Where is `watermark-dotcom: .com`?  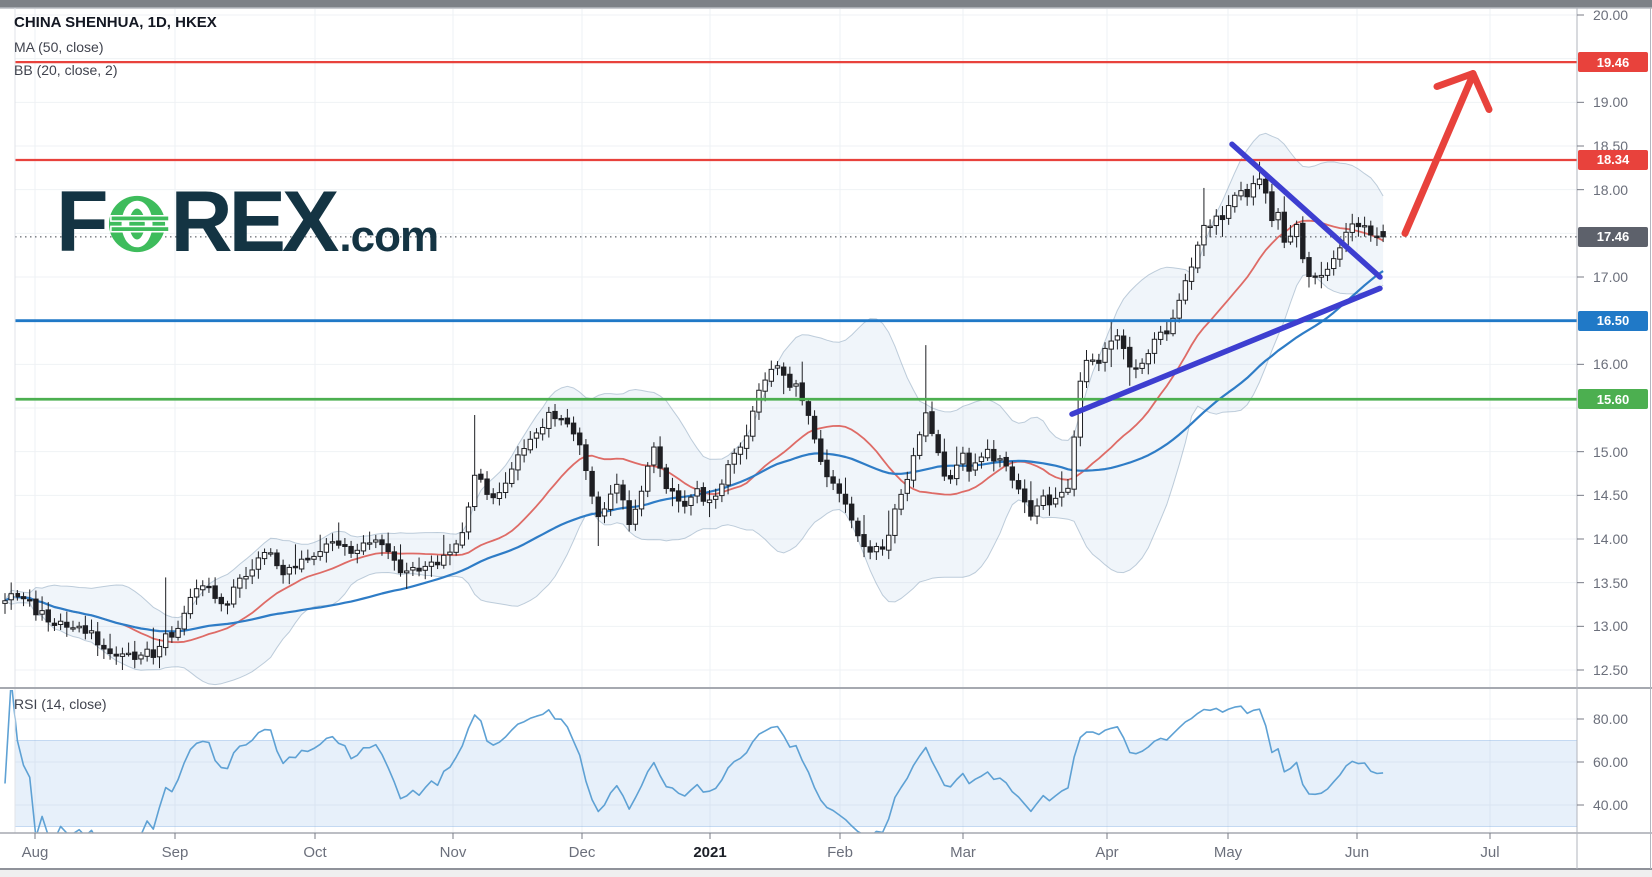
watermark-dotcom: .com is located at coordinates (389, 237).